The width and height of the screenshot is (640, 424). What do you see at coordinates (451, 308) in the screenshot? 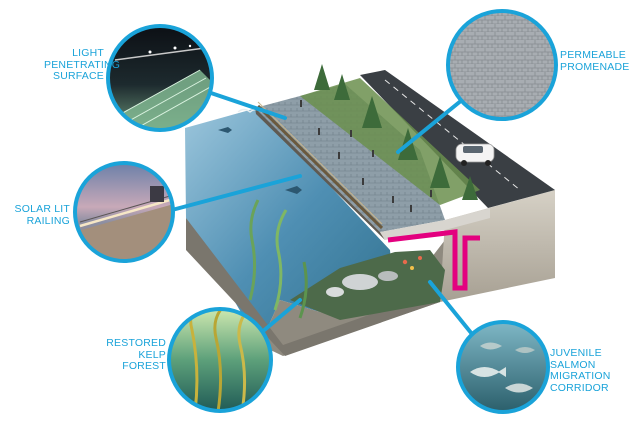
I see `leader-salmon-corridor` at bounding box center [451, 308].